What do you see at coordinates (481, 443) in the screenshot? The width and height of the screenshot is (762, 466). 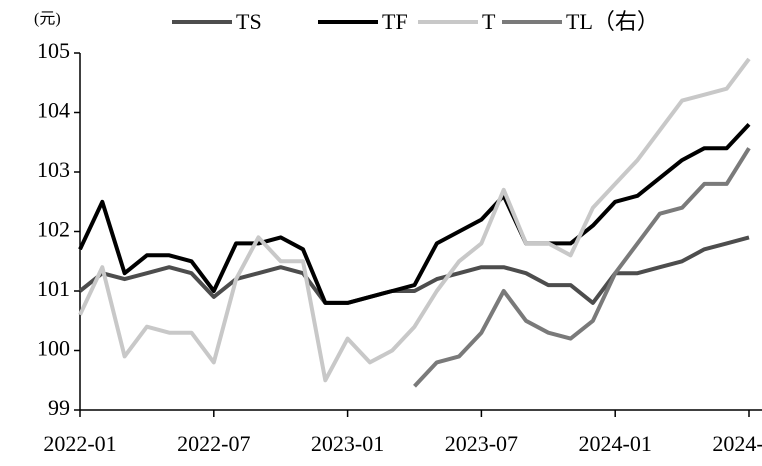 I see `x-tick-label: 2023-07` at bounding box center [481, 443].